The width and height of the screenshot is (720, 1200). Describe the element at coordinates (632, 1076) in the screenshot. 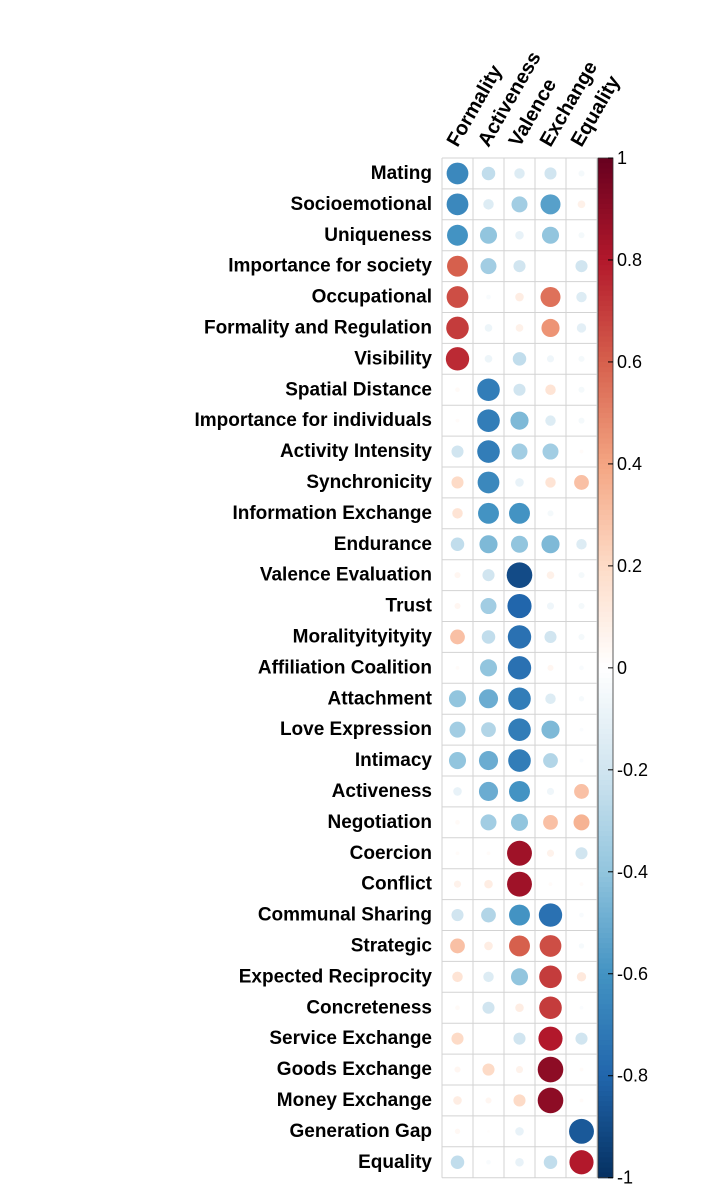

I see `colorbar-tick-label: -0.8` at that location.